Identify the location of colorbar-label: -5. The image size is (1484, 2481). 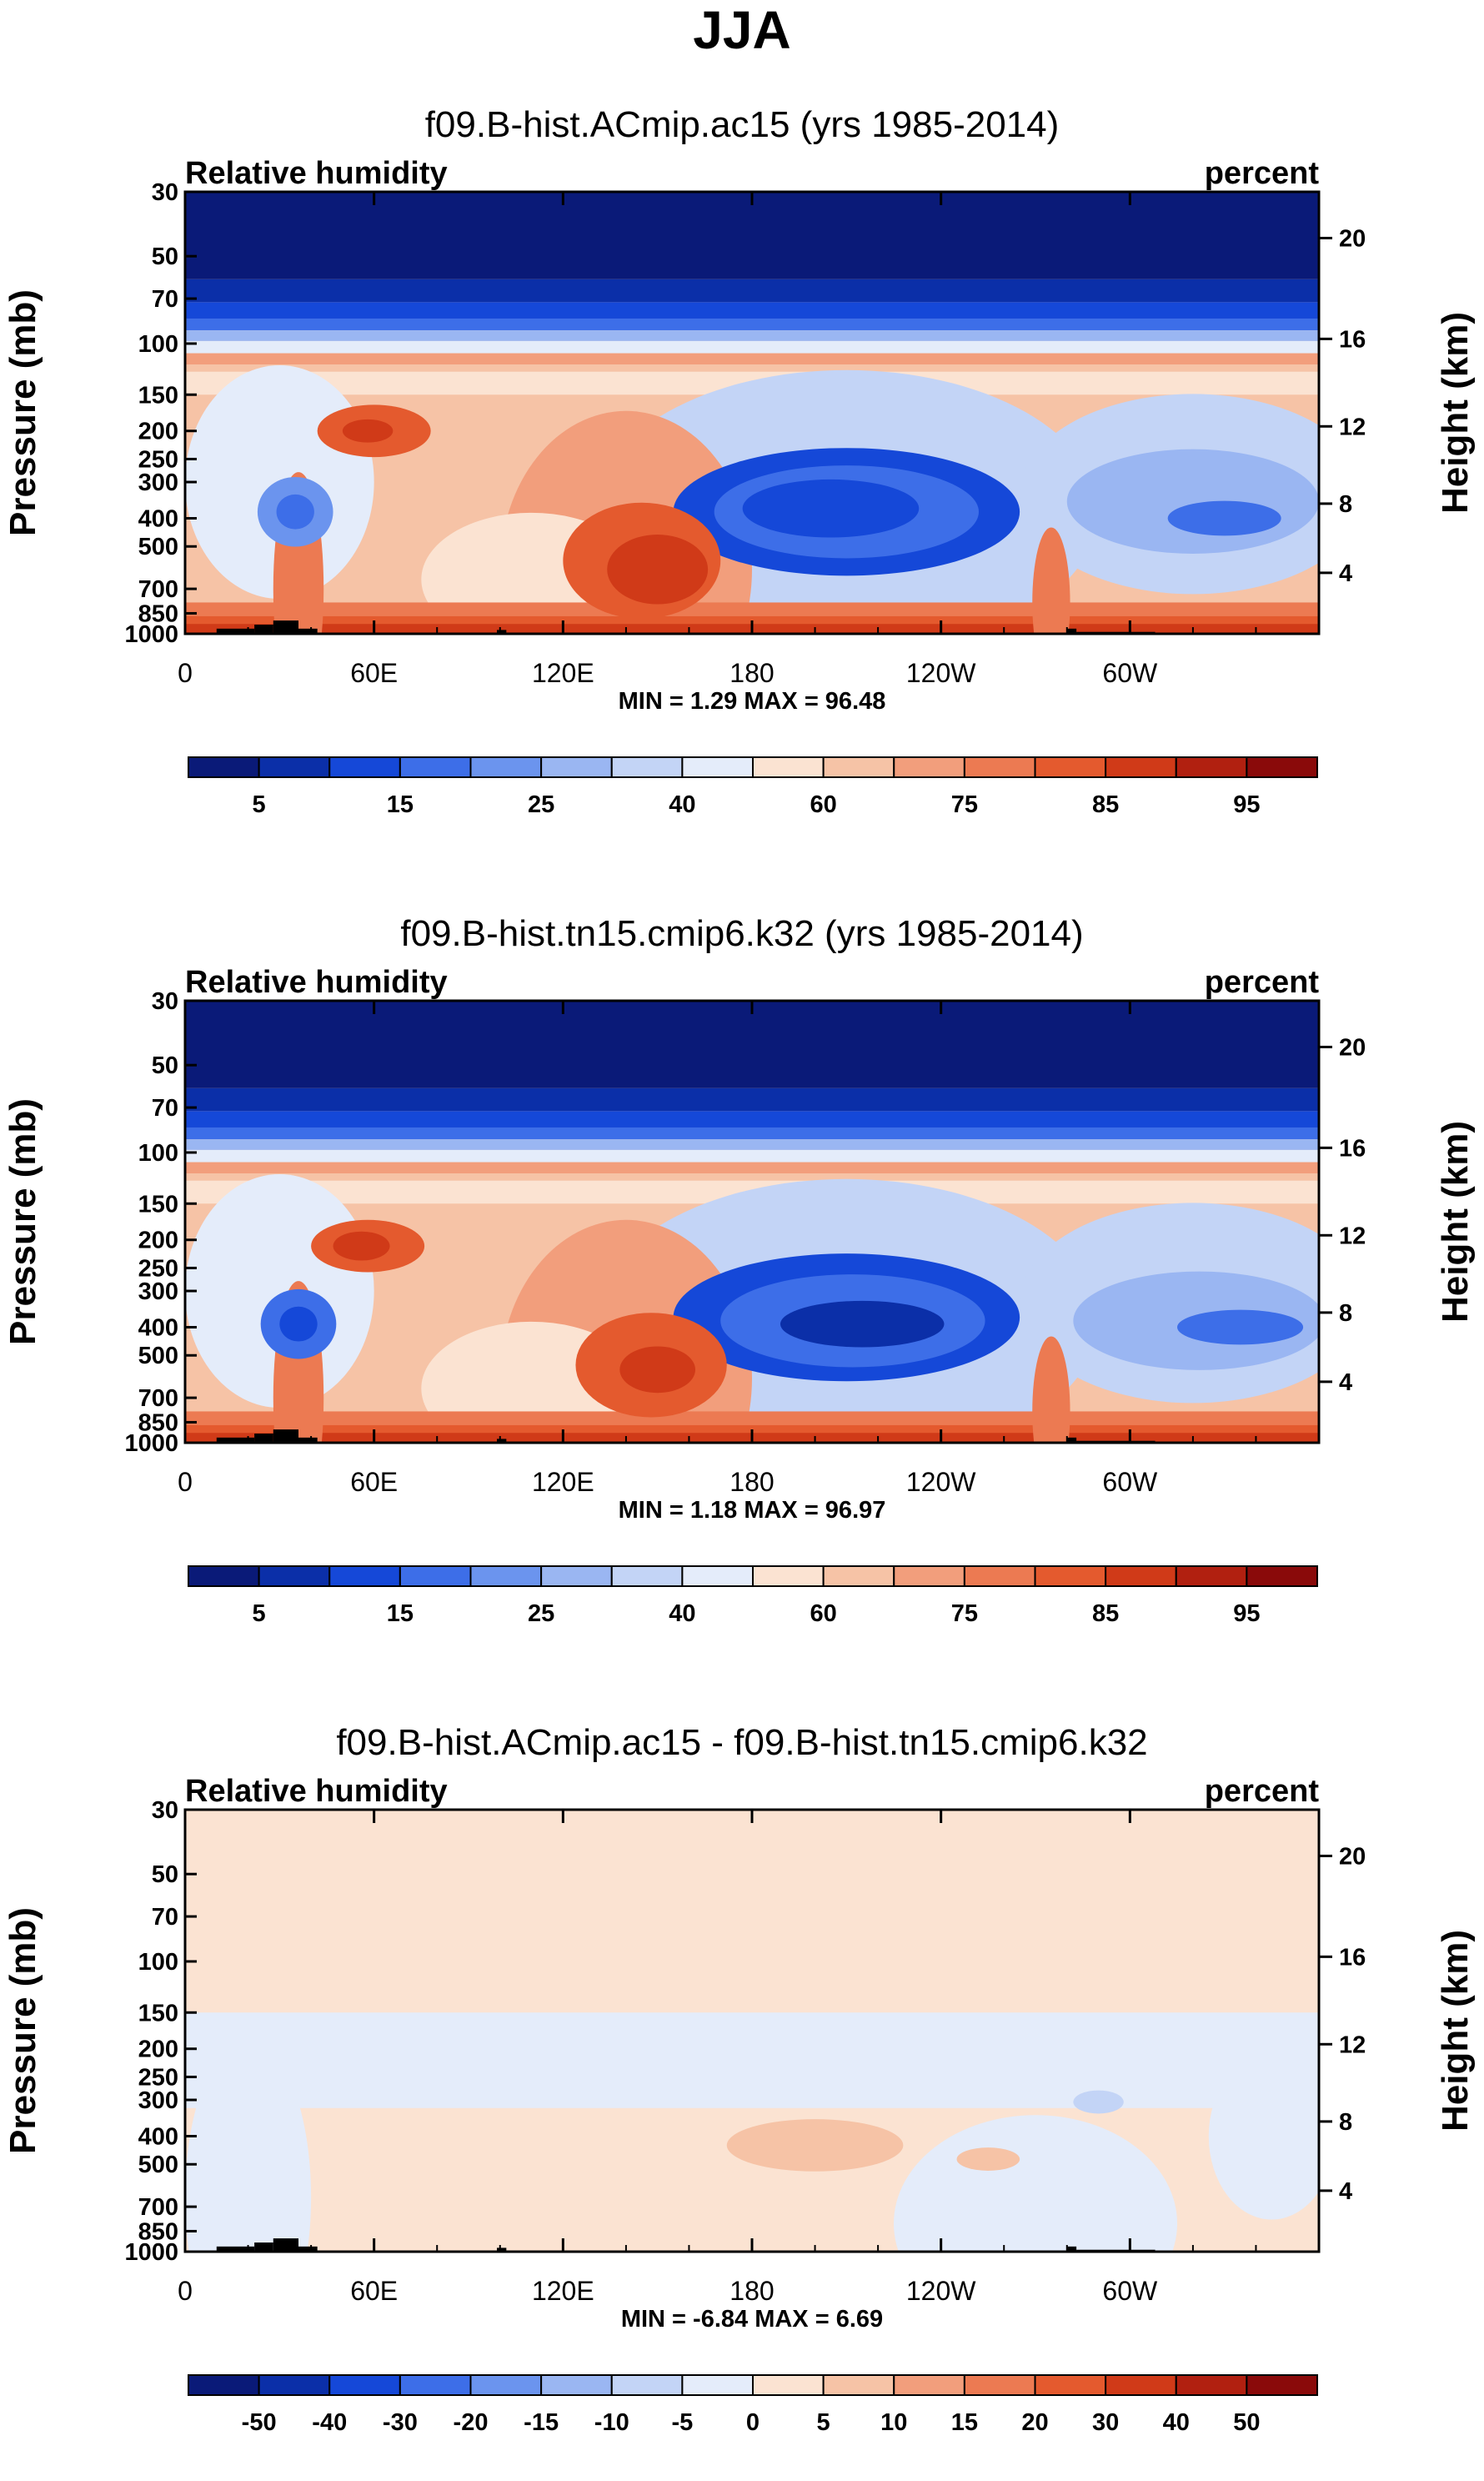
(682, 2422).